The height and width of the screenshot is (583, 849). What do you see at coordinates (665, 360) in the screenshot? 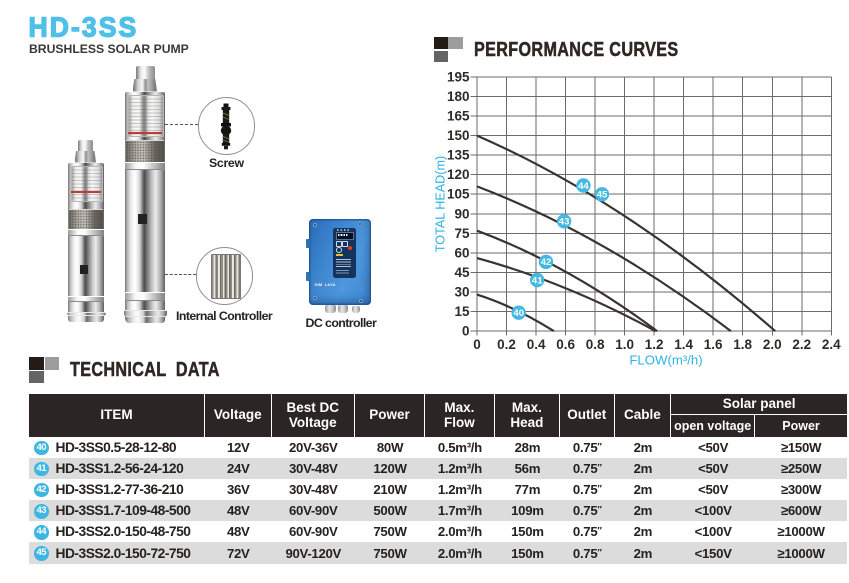
I see `svg-text: FLOW(m³/h)` at bounding box center [665, 360].